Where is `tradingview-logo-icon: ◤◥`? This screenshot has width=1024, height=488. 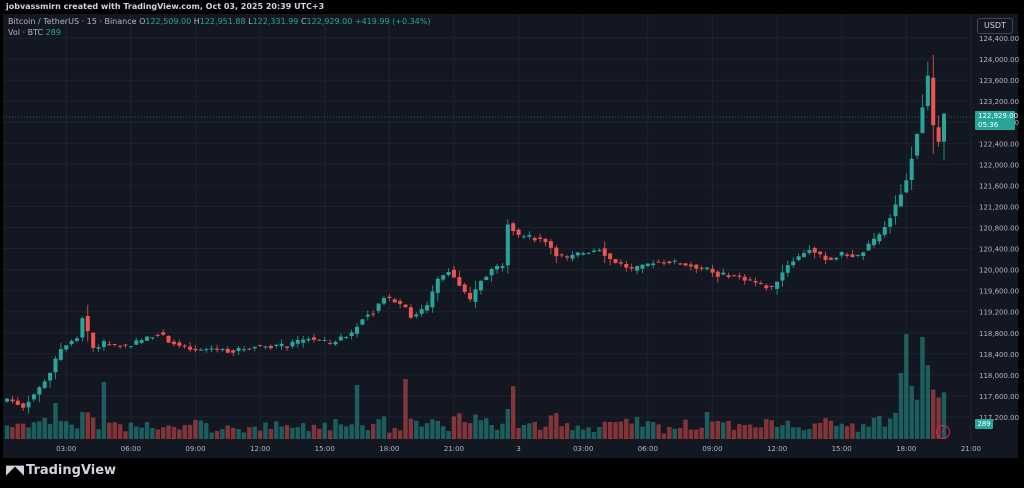 tradingview-logo-icon: ◤◥ is located at coordinates (15, 470).